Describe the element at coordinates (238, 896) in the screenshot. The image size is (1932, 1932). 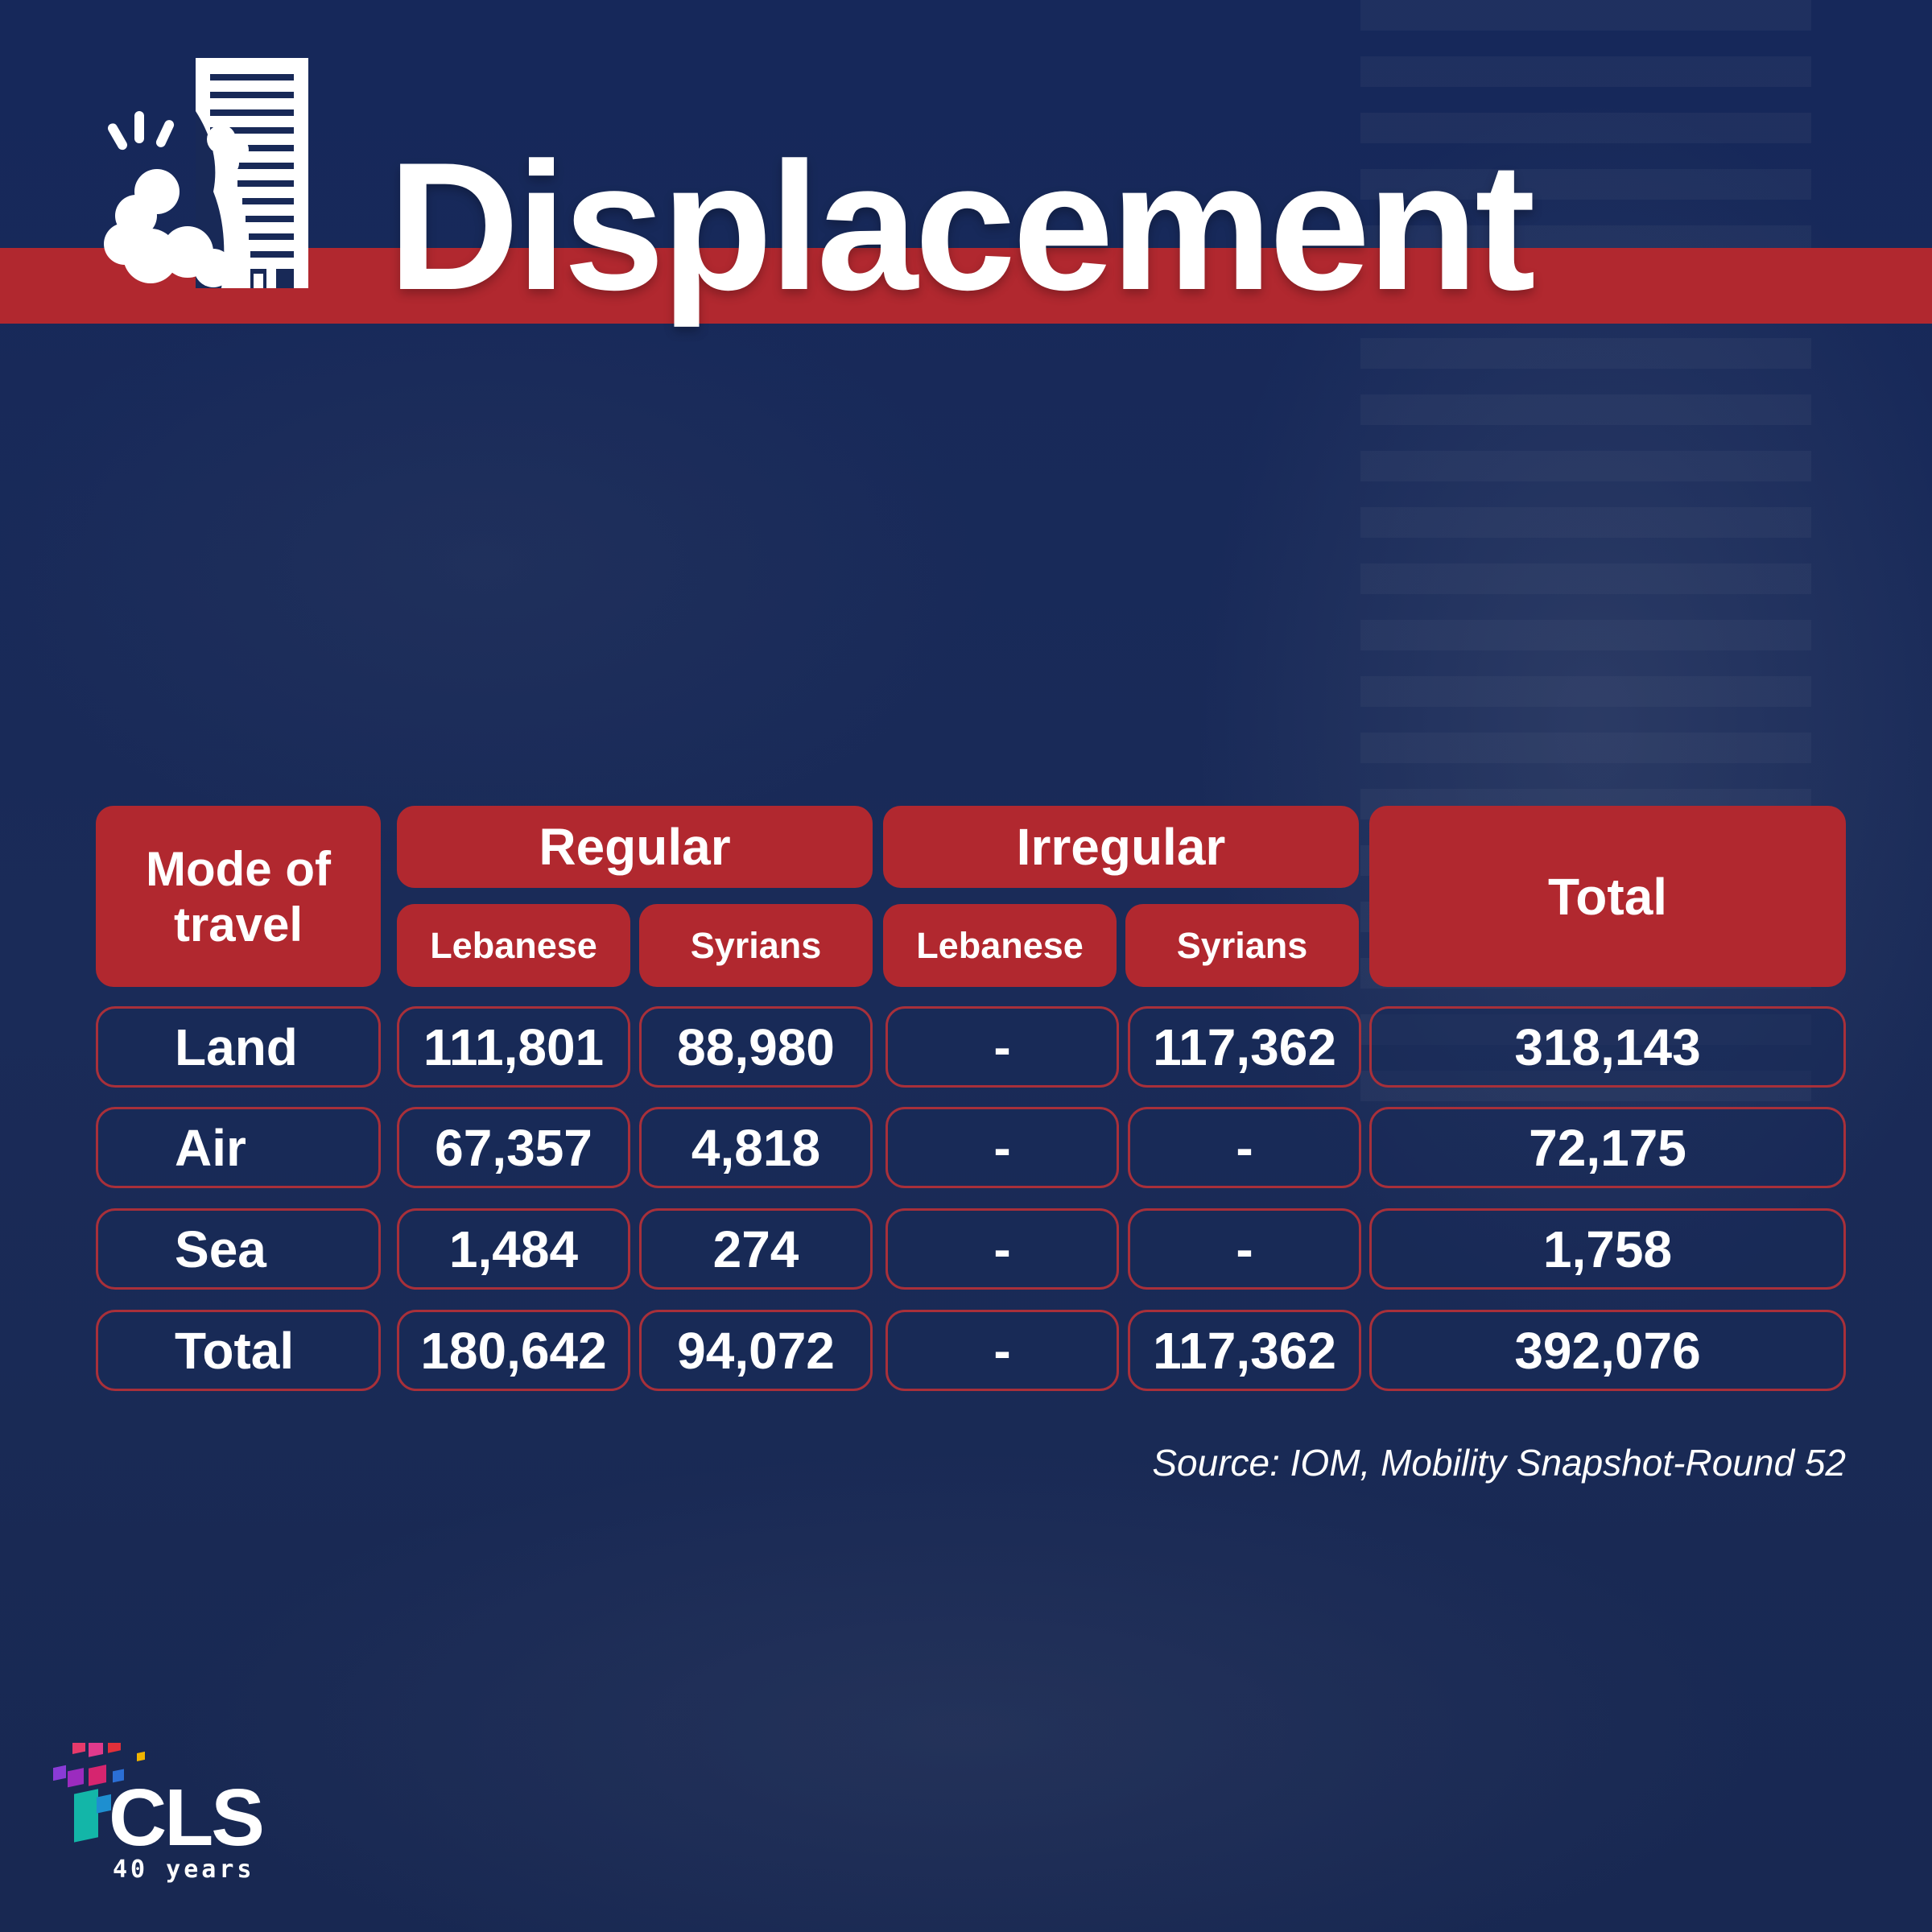
I see `mode-of-travel-header: Mode of travel` at that location.